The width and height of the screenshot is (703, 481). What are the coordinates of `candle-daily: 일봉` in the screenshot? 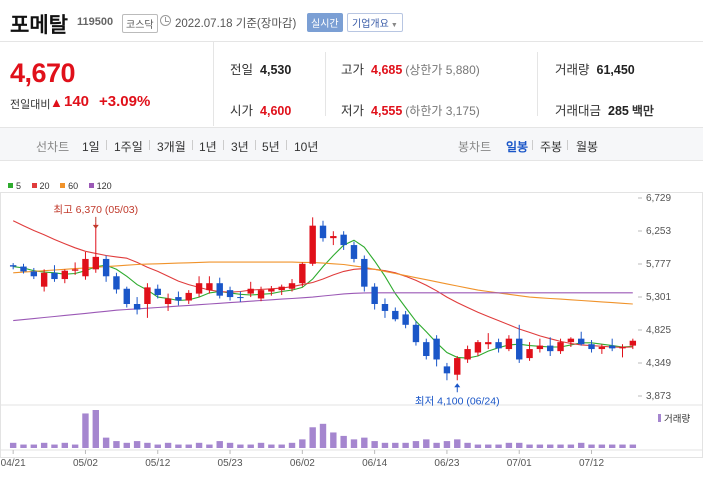 It's located at (517, 147).